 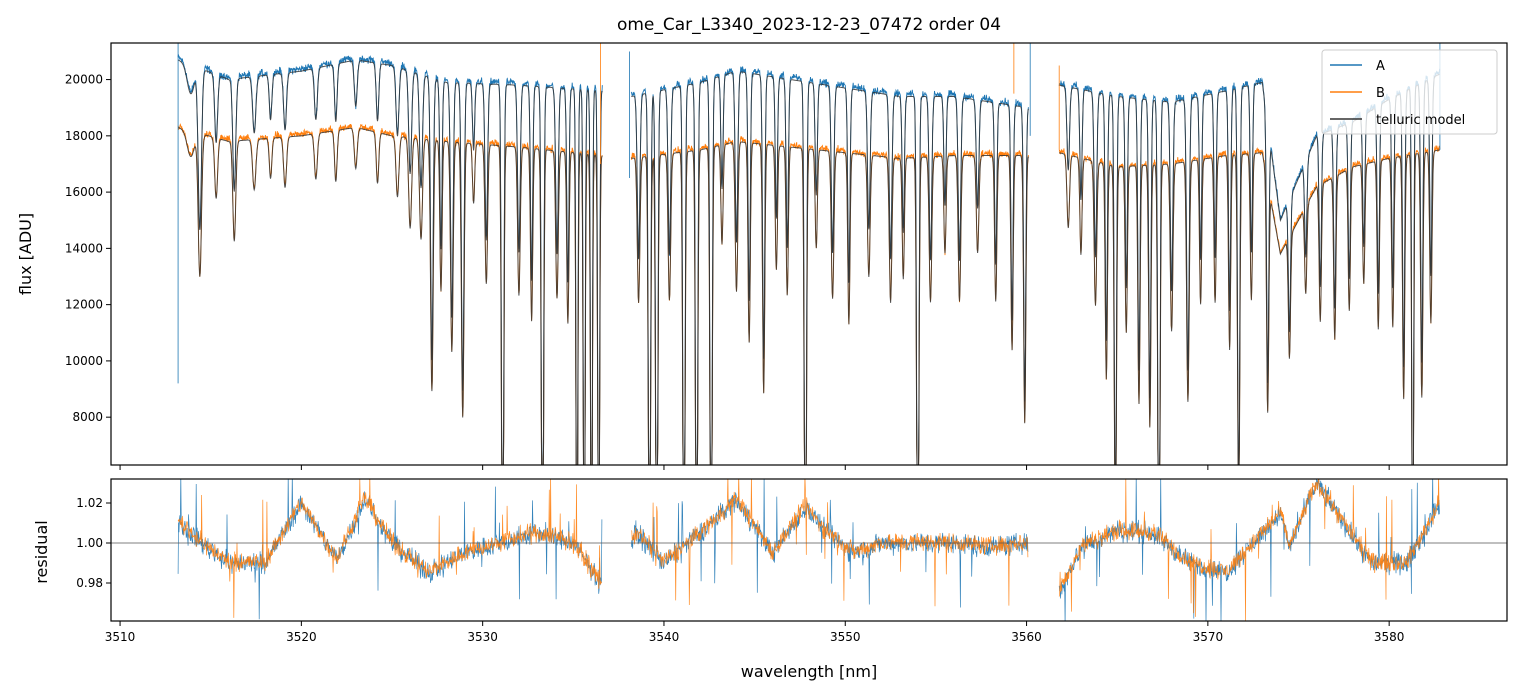 I want to click on residual-y-tick-label: 1.02, so click(x=89, y=503).